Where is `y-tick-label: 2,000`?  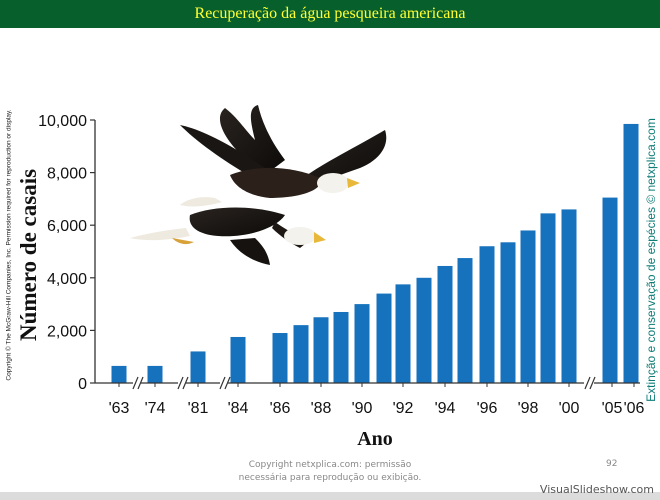 y-tick-label: 2,000 is located at coordinates (67, 331).